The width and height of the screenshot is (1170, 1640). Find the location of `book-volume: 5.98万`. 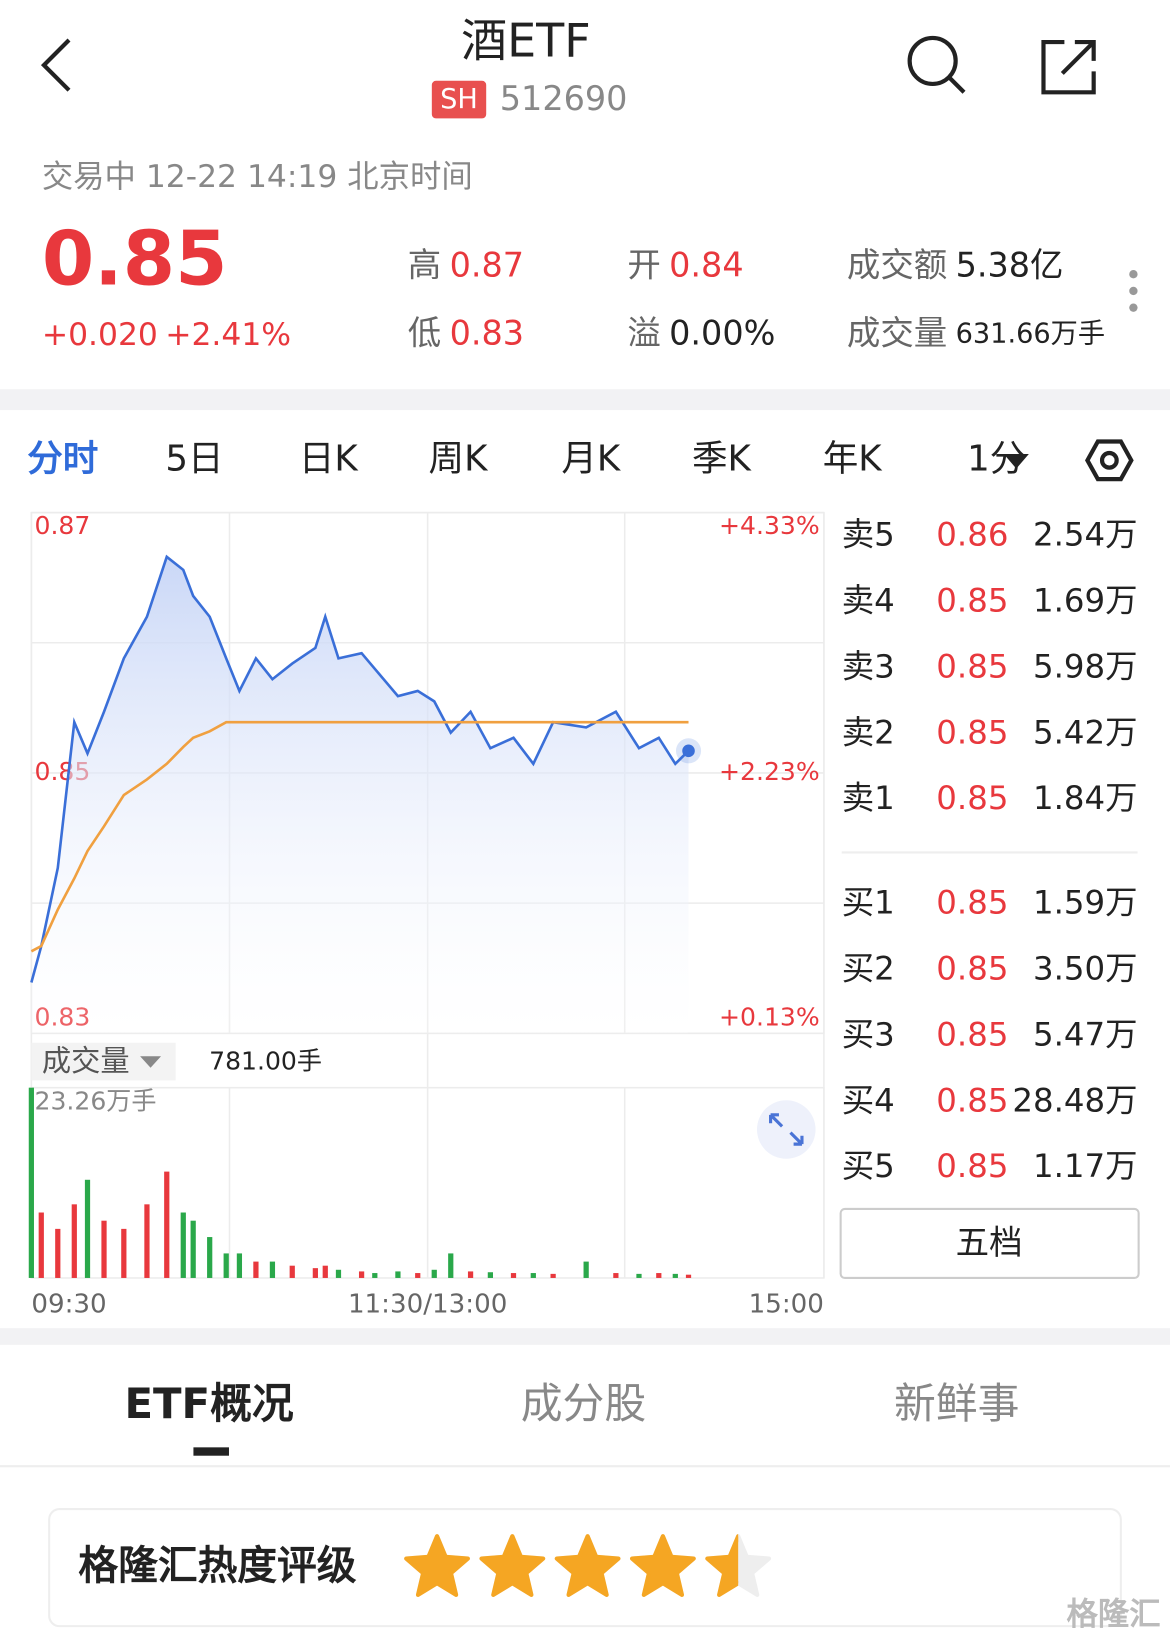

book-volume: 5.98万 is located at coordinates (1085, 666).